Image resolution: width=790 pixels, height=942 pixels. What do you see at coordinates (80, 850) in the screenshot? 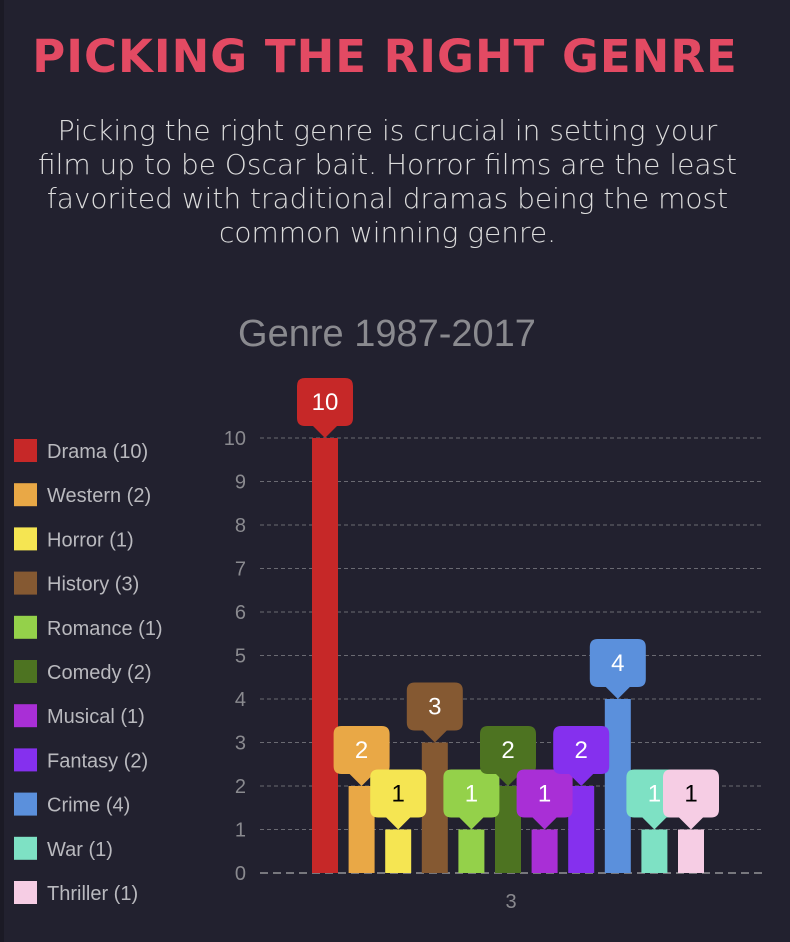
I see `legend-label: War (1)` at bounding box center [80, 850].